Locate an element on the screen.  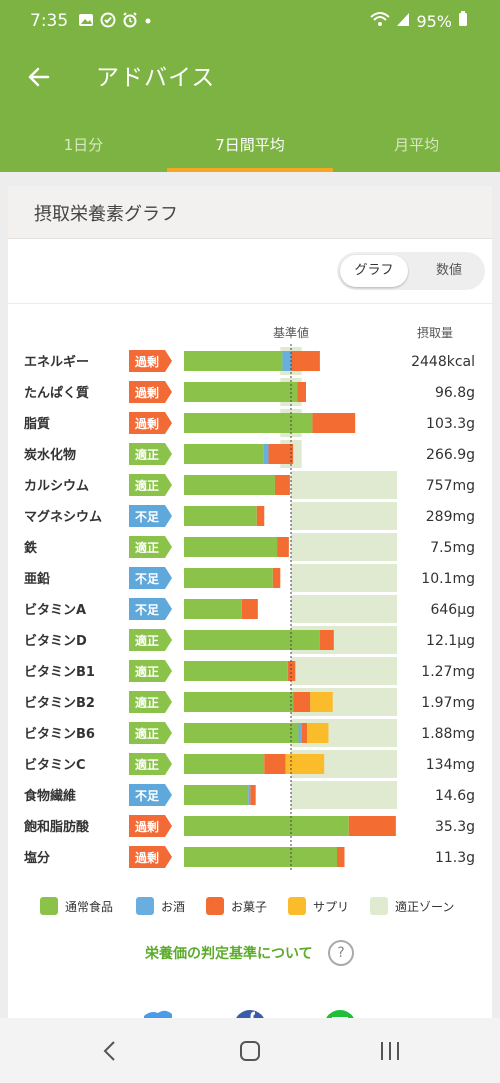
app-bar: アドバイス 1日分 7日間平均 月平均 is located at coordinates (250, 108).